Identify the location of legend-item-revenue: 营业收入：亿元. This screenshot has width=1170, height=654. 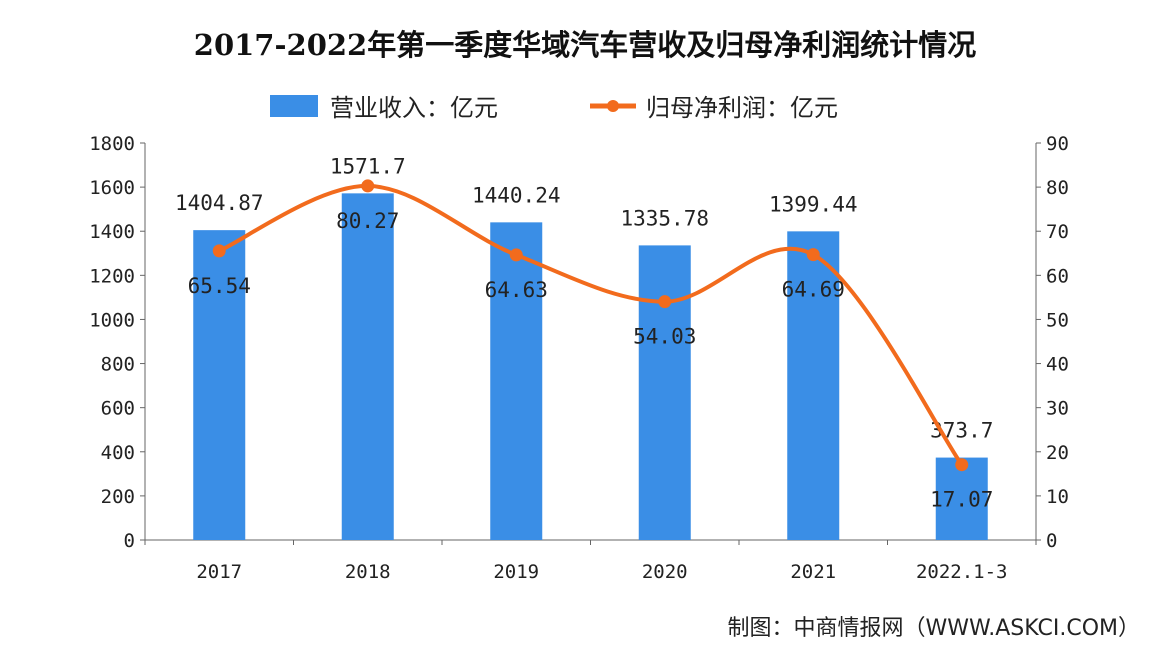
(384, 105).